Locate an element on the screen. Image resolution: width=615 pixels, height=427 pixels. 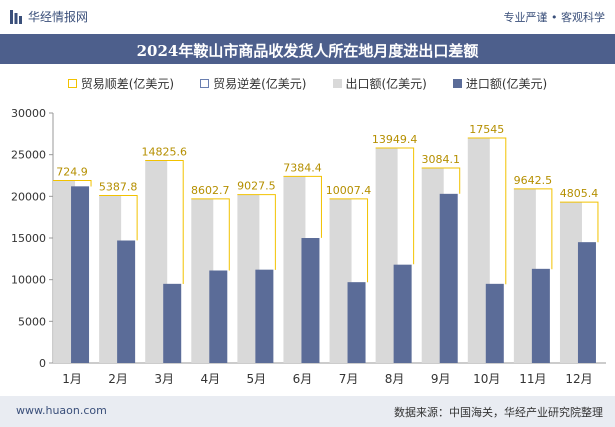
y-tick-label: 0 is located at coordinates (42, 363).